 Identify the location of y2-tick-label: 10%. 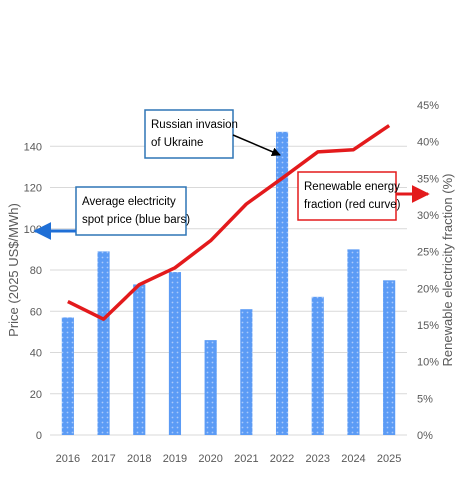
(428, 363).